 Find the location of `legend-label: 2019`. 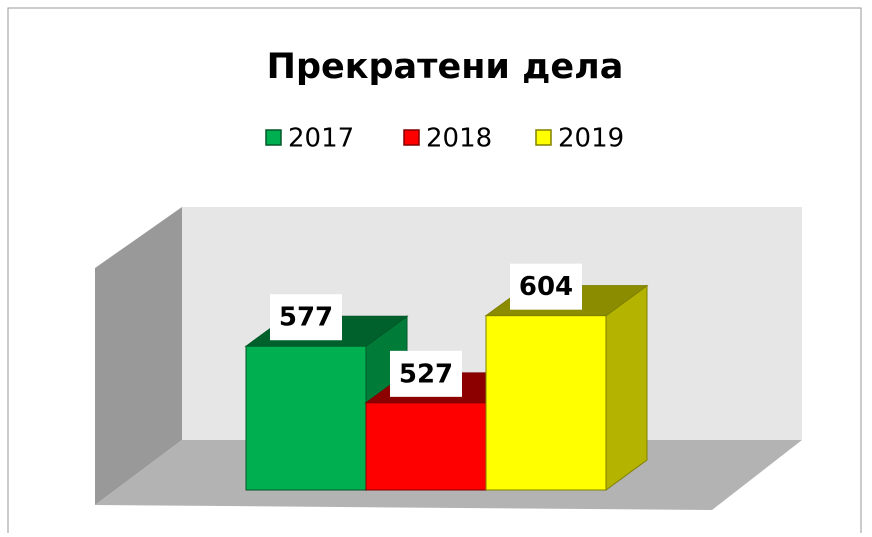

legend-label: 2019 is located at coordinates (591, 139).